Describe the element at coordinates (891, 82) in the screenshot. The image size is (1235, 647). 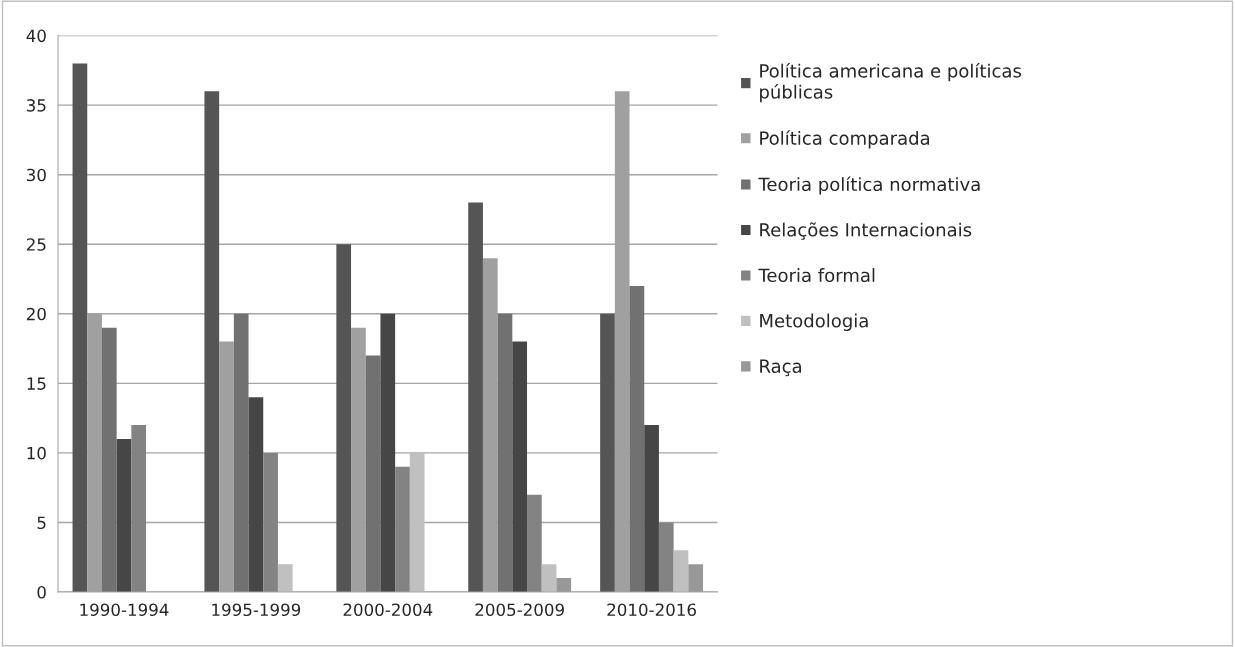
I see `legend-label: Política americana e políticas públicas` at that location.